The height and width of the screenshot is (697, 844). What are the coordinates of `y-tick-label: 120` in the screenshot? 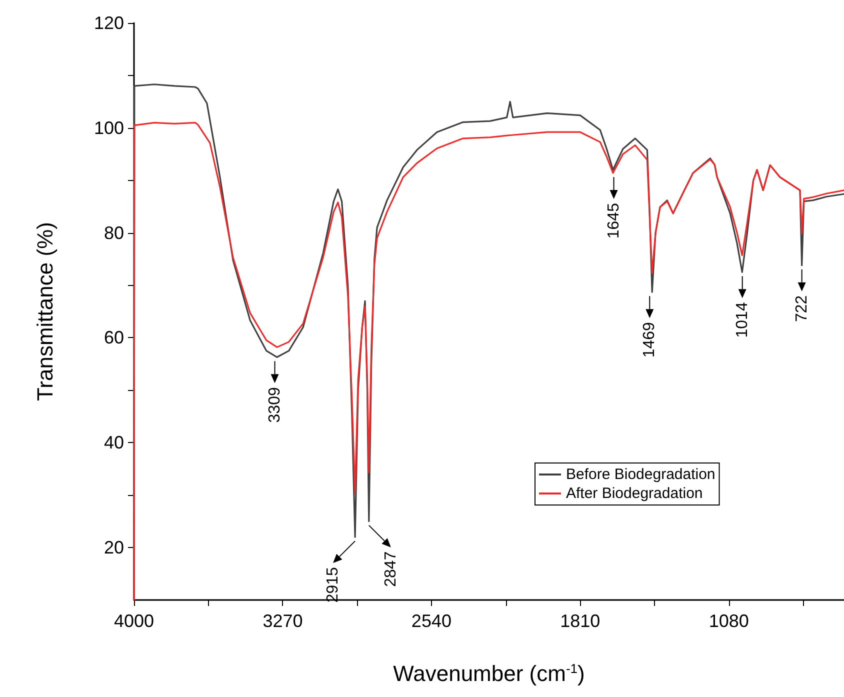 It's located at (109, 23).